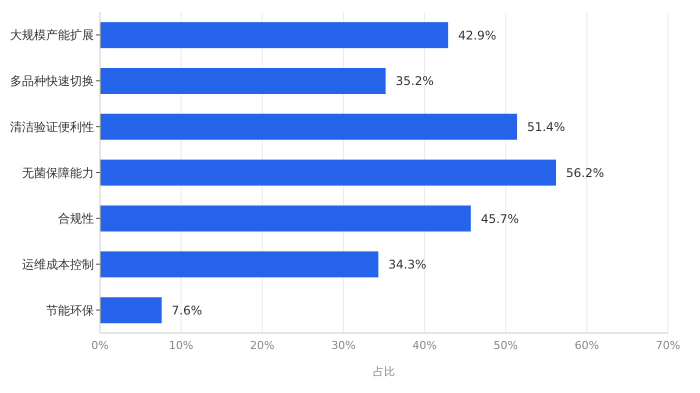 The height and width of the screenshot is (393, 700). Describe the element at coordinates (52, 127) in the screenshot. I see `y-tick-label: 清洁验证便利性` at that location.